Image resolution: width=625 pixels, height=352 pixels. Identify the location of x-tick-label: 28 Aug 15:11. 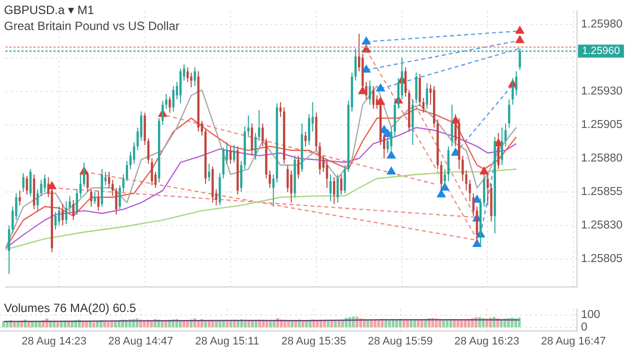
(227, 341).